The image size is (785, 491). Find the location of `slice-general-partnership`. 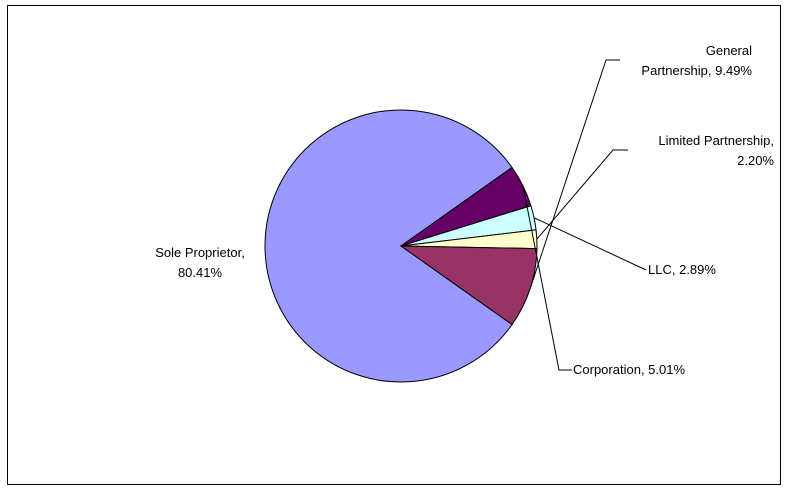

slice-general-partnership is located at coordinates (468, 285).